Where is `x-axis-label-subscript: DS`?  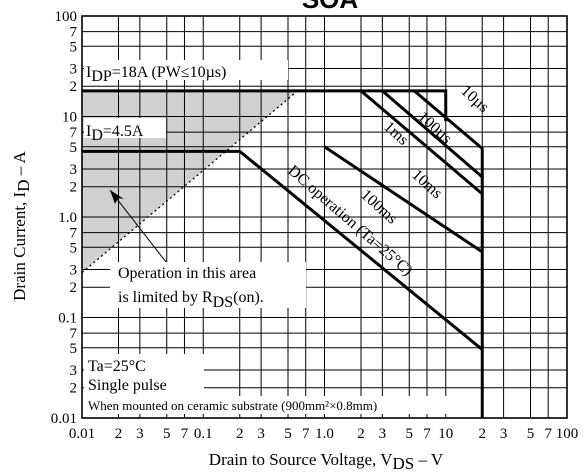 x-axis-label-subscript: DS is located at coordinates (403, 463).